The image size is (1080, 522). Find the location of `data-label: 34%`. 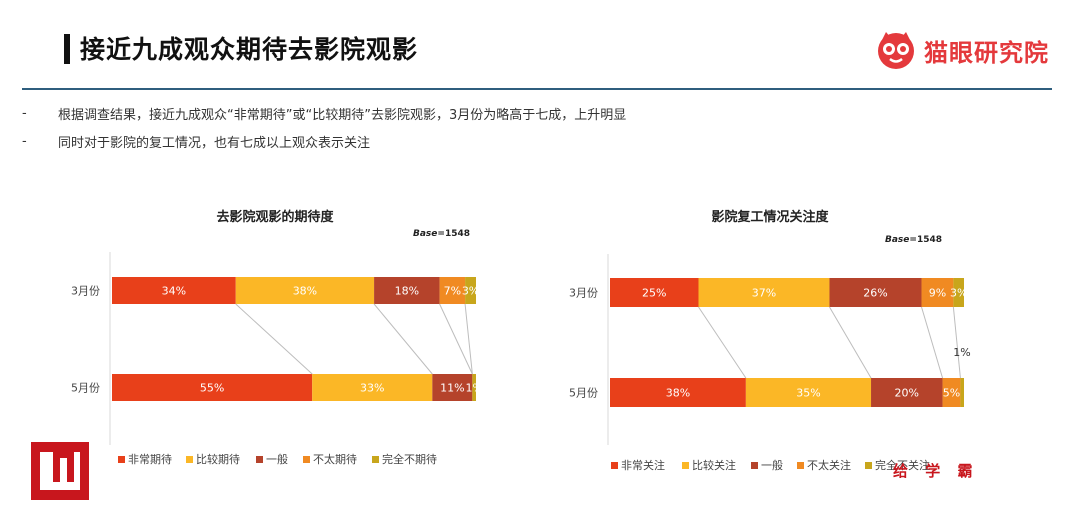

data-label: 34% is located at coordinates (174, 291).